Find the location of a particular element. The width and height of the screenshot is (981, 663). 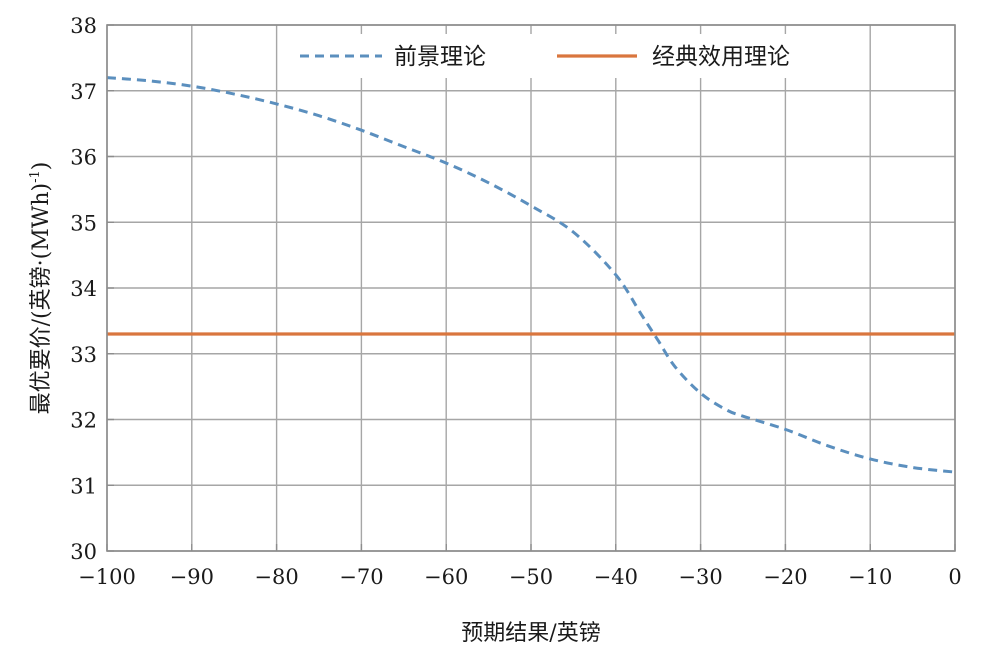

legend: 前景理论 经典效用理论 is located at coordinates (562, 56).